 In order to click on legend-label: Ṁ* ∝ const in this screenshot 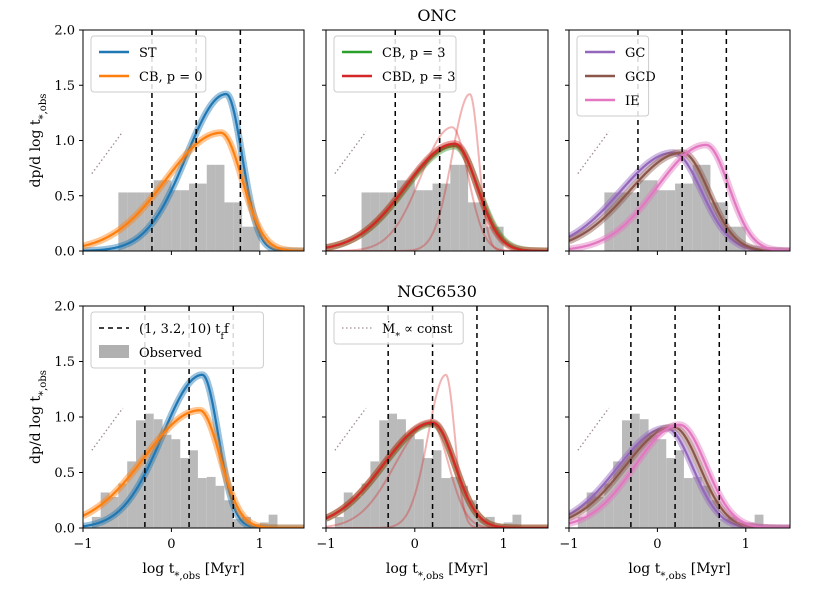, I will do `click(417, 331)`.